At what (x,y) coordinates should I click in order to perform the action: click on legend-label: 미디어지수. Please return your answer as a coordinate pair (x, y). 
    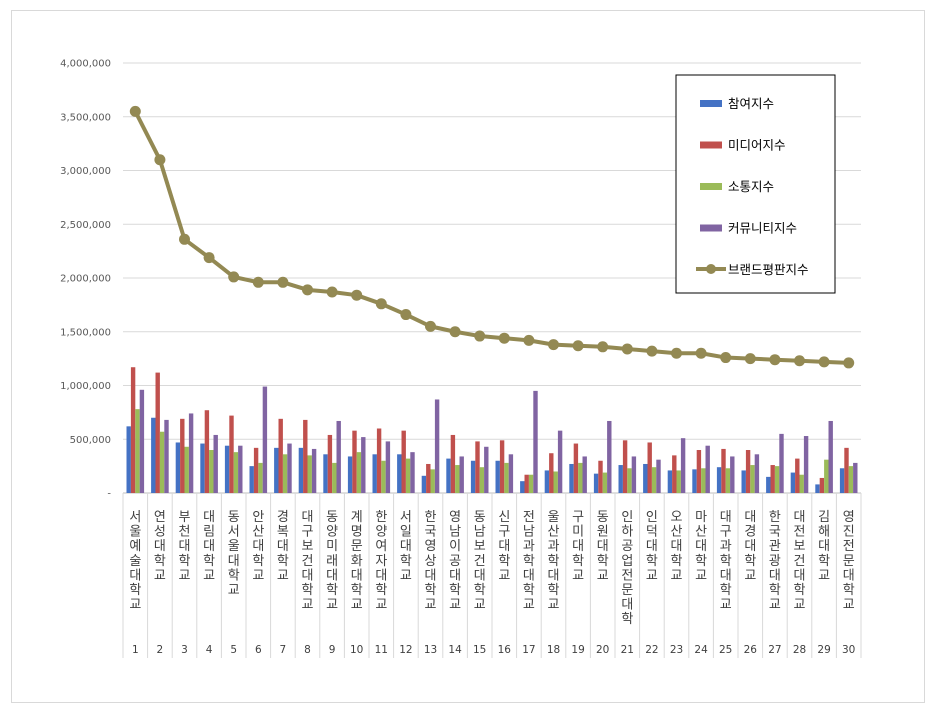
    Looking at the image, I should click on (757, 145).